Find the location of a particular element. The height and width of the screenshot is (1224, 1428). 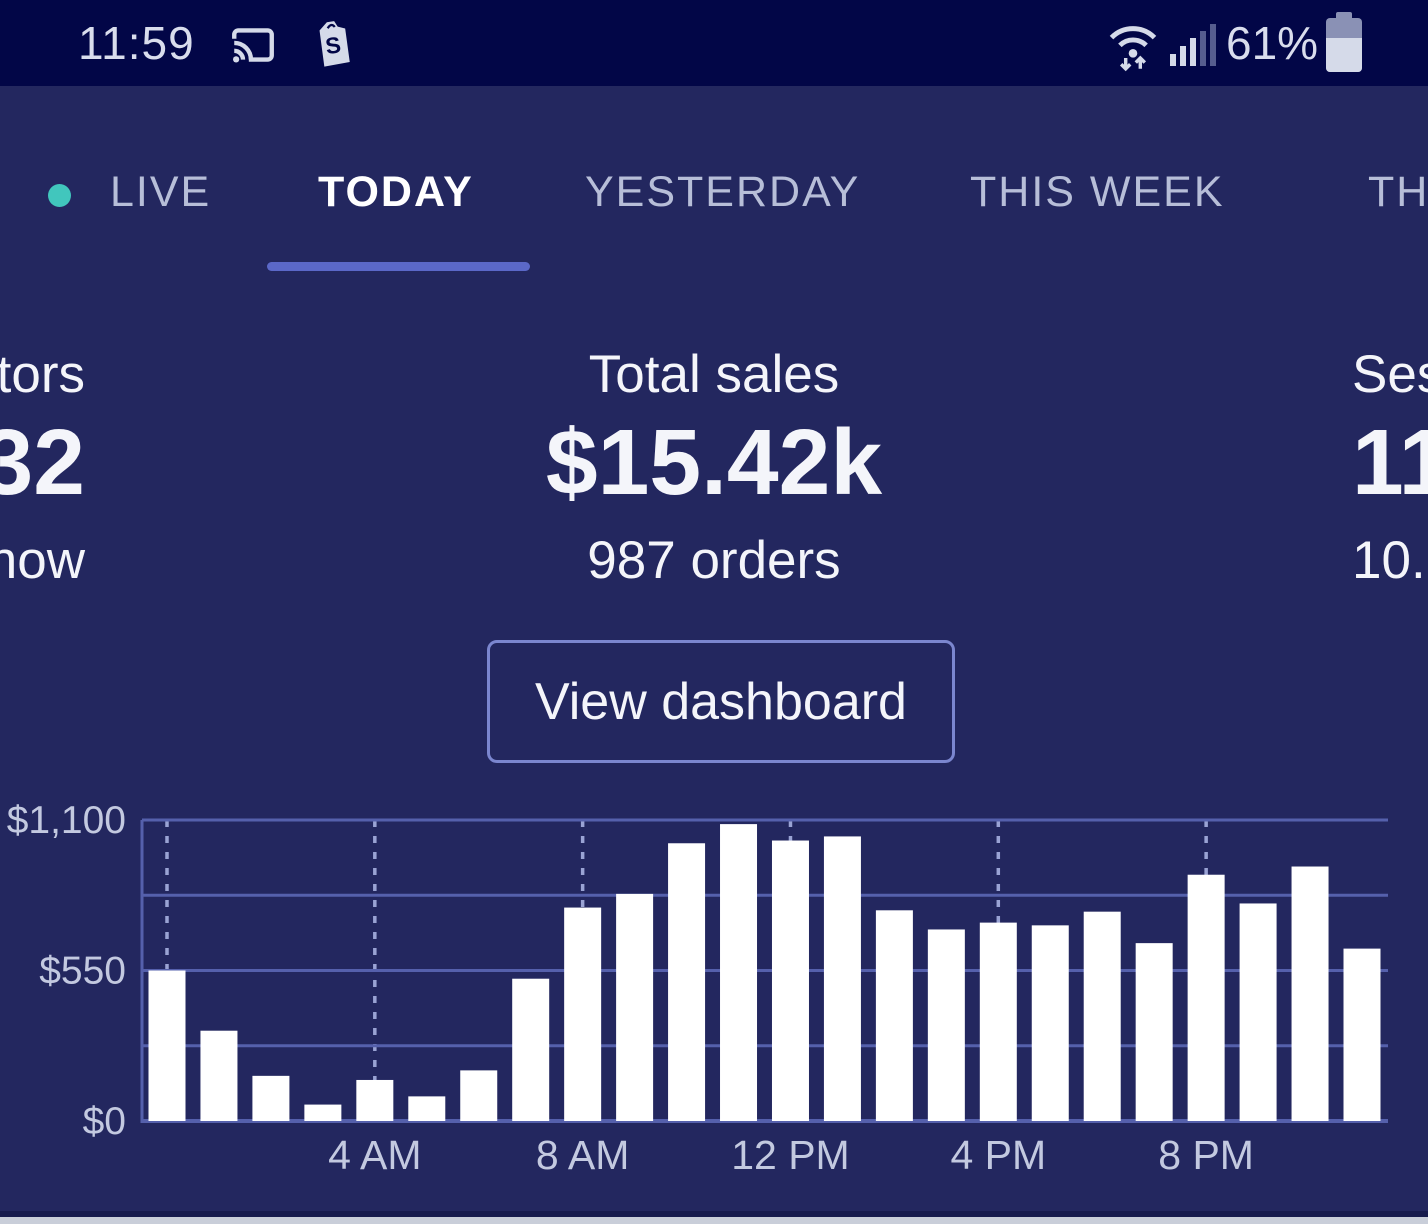

chart-xtick-label: 4 AM is located at coordinates (374, 1155).